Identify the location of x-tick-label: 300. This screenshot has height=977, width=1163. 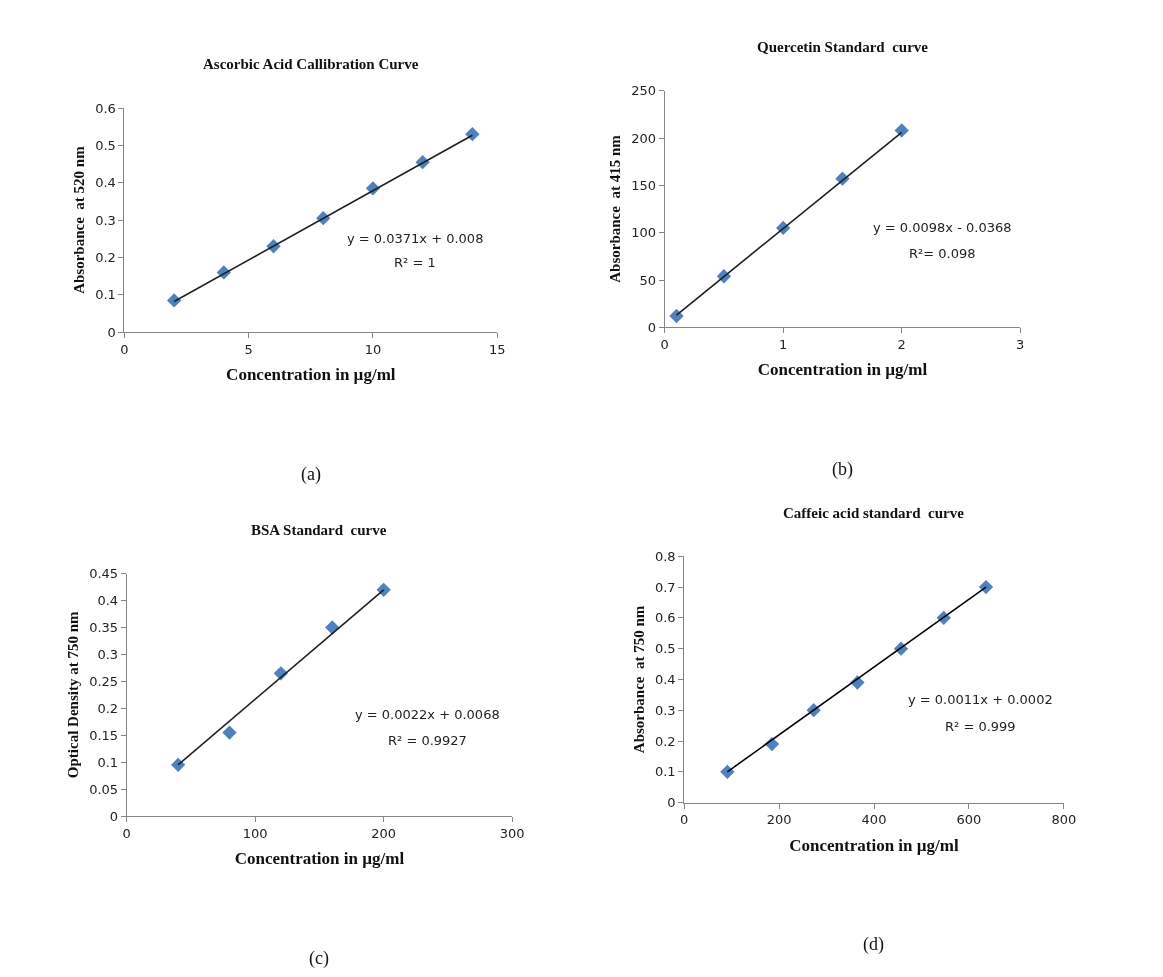
(512, 833).